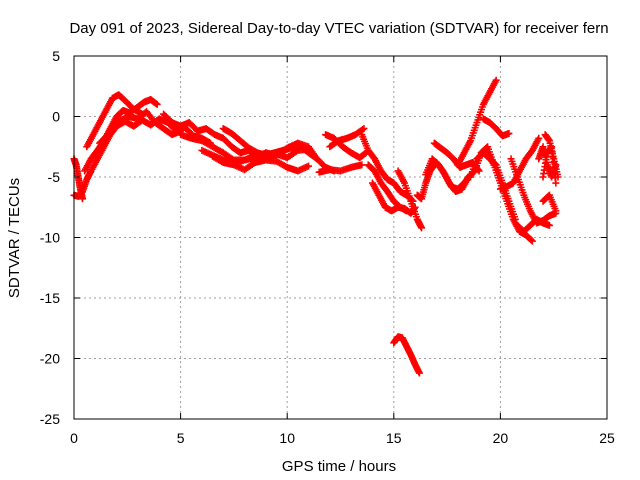  I want to click on y-tick-label: 5, so click(56, 56).